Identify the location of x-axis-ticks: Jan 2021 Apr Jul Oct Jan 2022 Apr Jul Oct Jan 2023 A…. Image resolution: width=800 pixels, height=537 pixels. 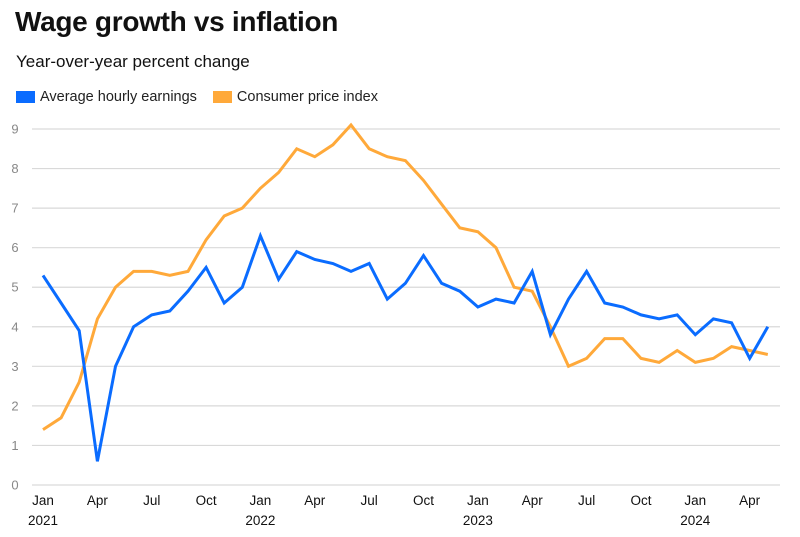
(394, 510).